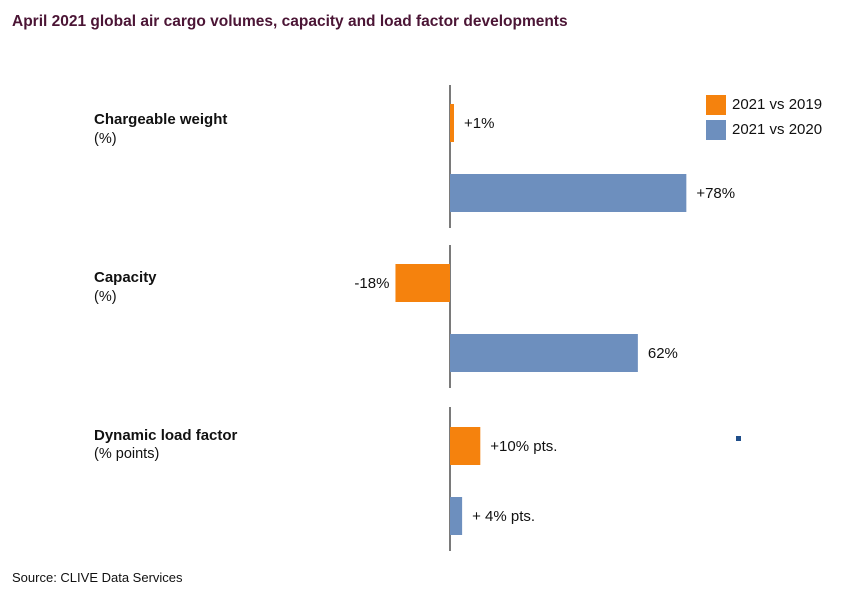 This screenshot has height=596, width=850. What do you see at coordinates (663, 353) in the screenshot?
I see `data-label-capacity-2021-vs-2020: 62%` at bounding box center [663, 353].